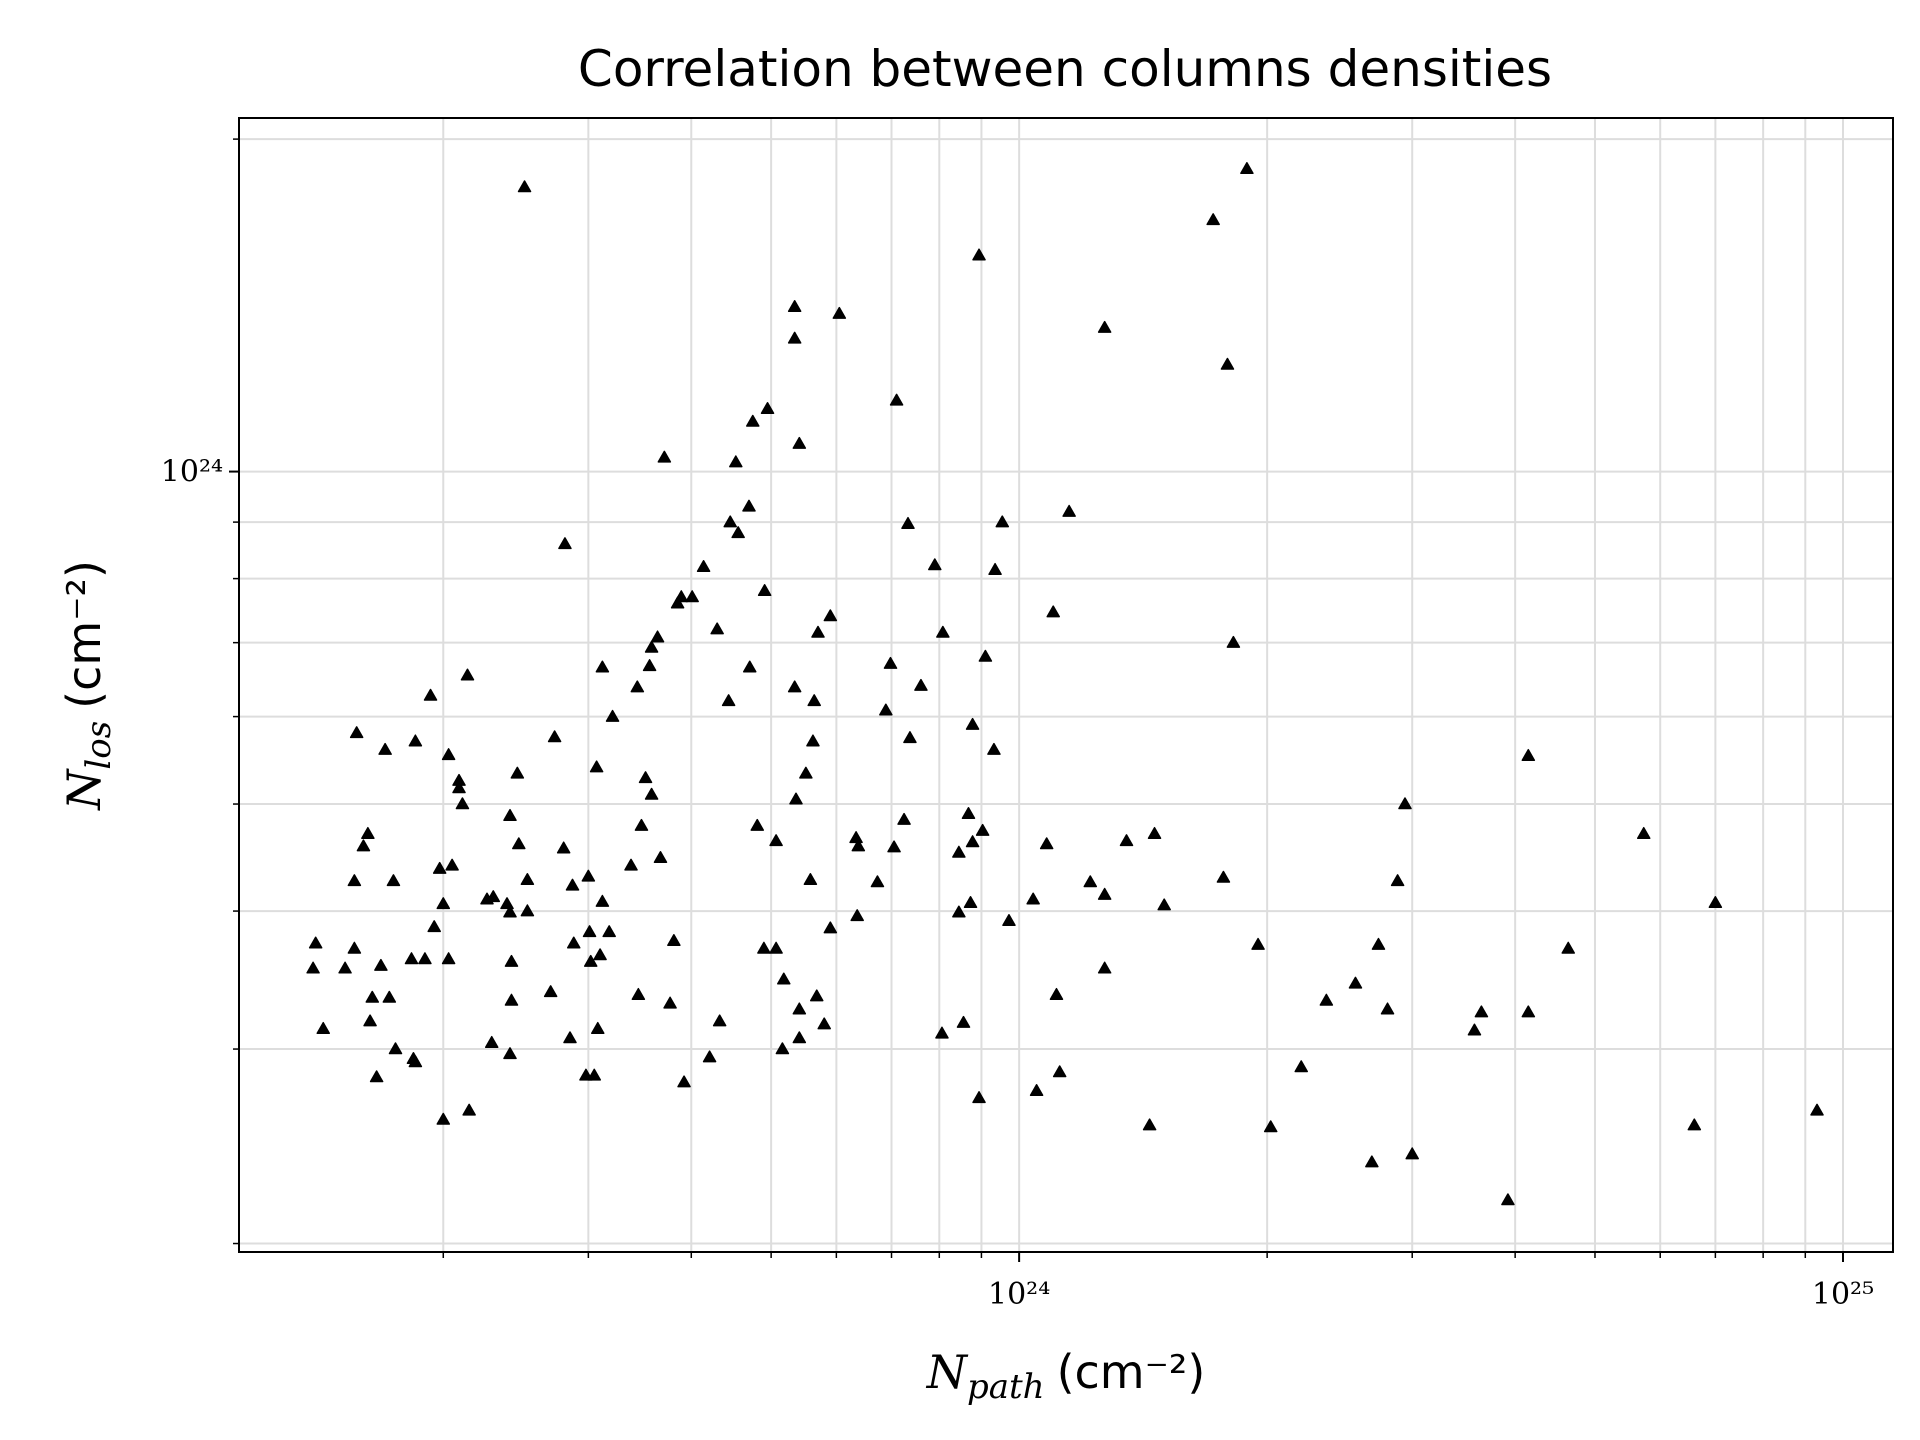 This screenshot has height=1440, width=1920. I want to click on x-label-subscript: path, so click(1006, 1387).